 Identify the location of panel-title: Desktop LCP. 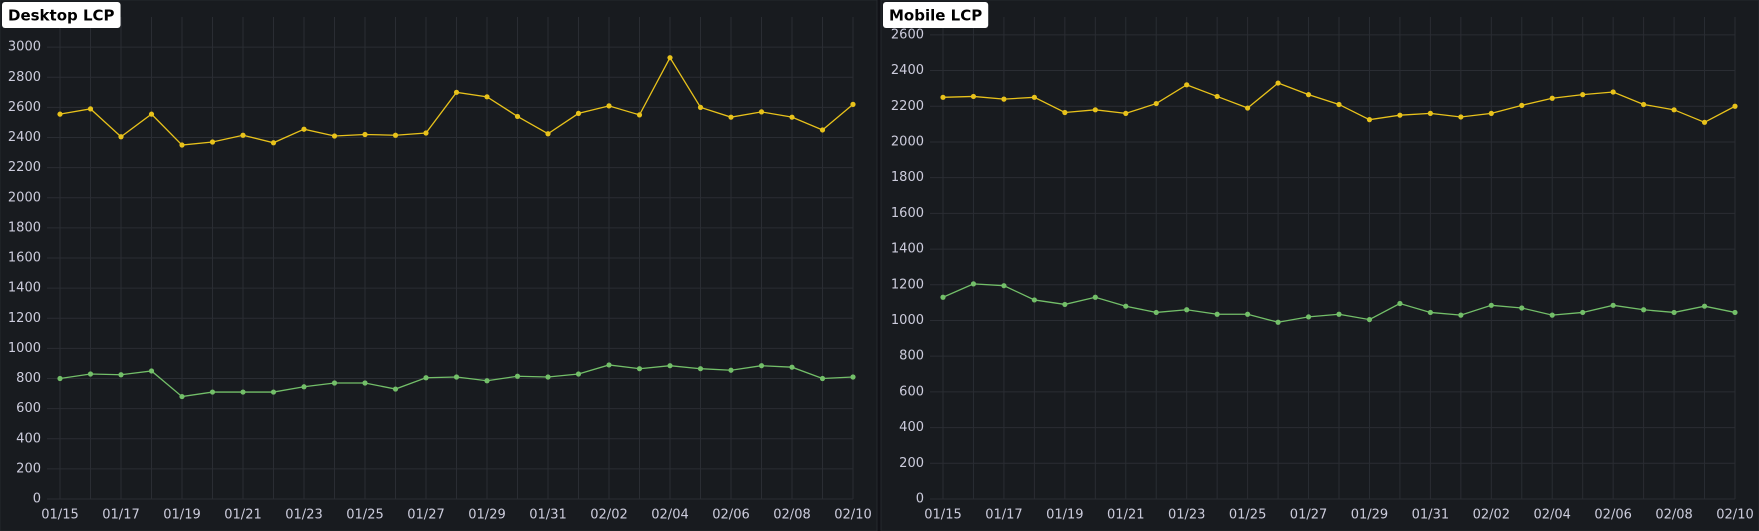
(61, 15).